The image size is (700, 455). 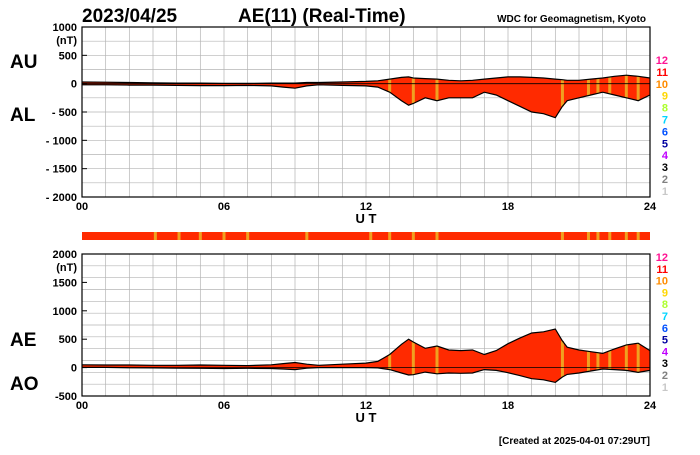 What do you see at coordinates (322, 16) in the screenshot?
I see `chart-title: AE(11) (Real-Time)` at bounding box center [322, 16].